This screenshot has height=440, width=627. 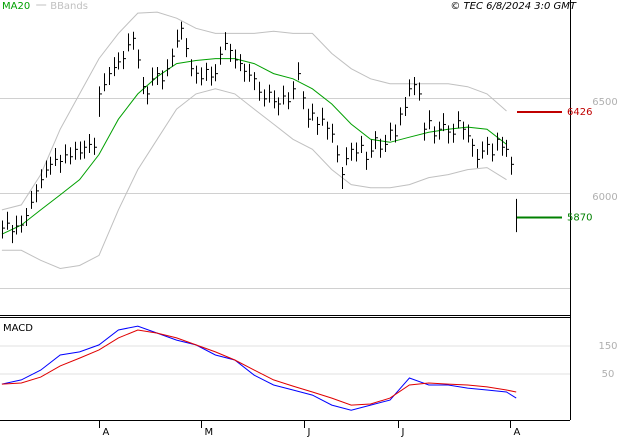 I want to click on y-tick-label: 150, so click(x=607, y=346).